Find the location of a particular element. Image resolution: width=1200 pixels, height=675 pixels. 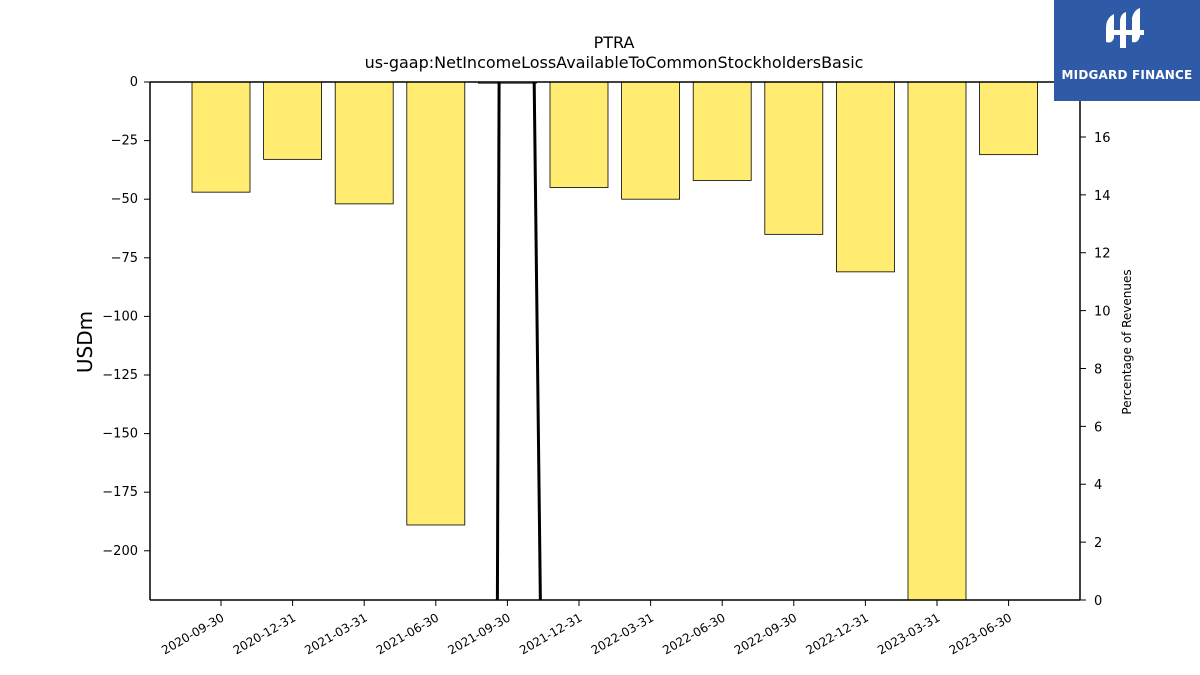

ratio-line-group is located at coordinates (518, 341).